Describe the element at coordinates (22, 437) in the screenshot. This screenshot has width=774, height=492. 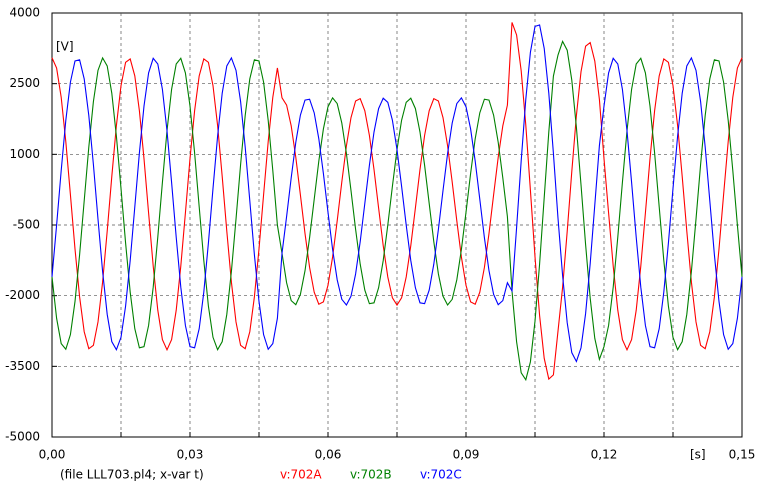
I see `y-tick-label: -5000` at that location.